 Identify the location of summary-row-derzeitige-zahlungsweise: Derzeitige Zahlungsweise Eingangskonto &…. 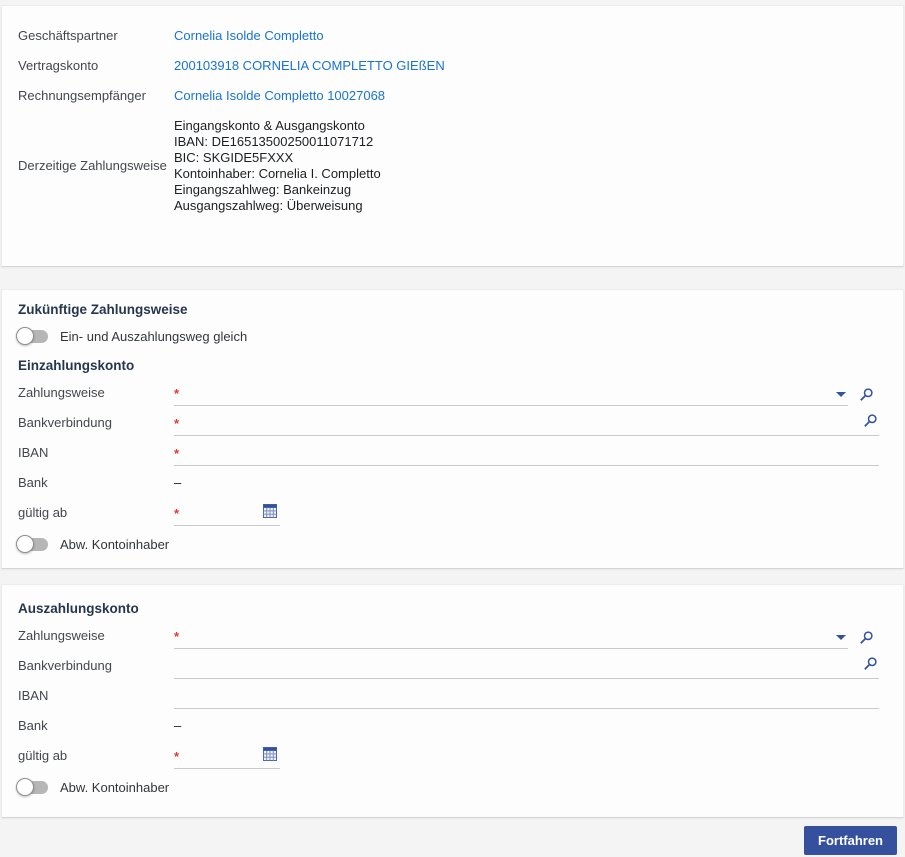
(448, 166).